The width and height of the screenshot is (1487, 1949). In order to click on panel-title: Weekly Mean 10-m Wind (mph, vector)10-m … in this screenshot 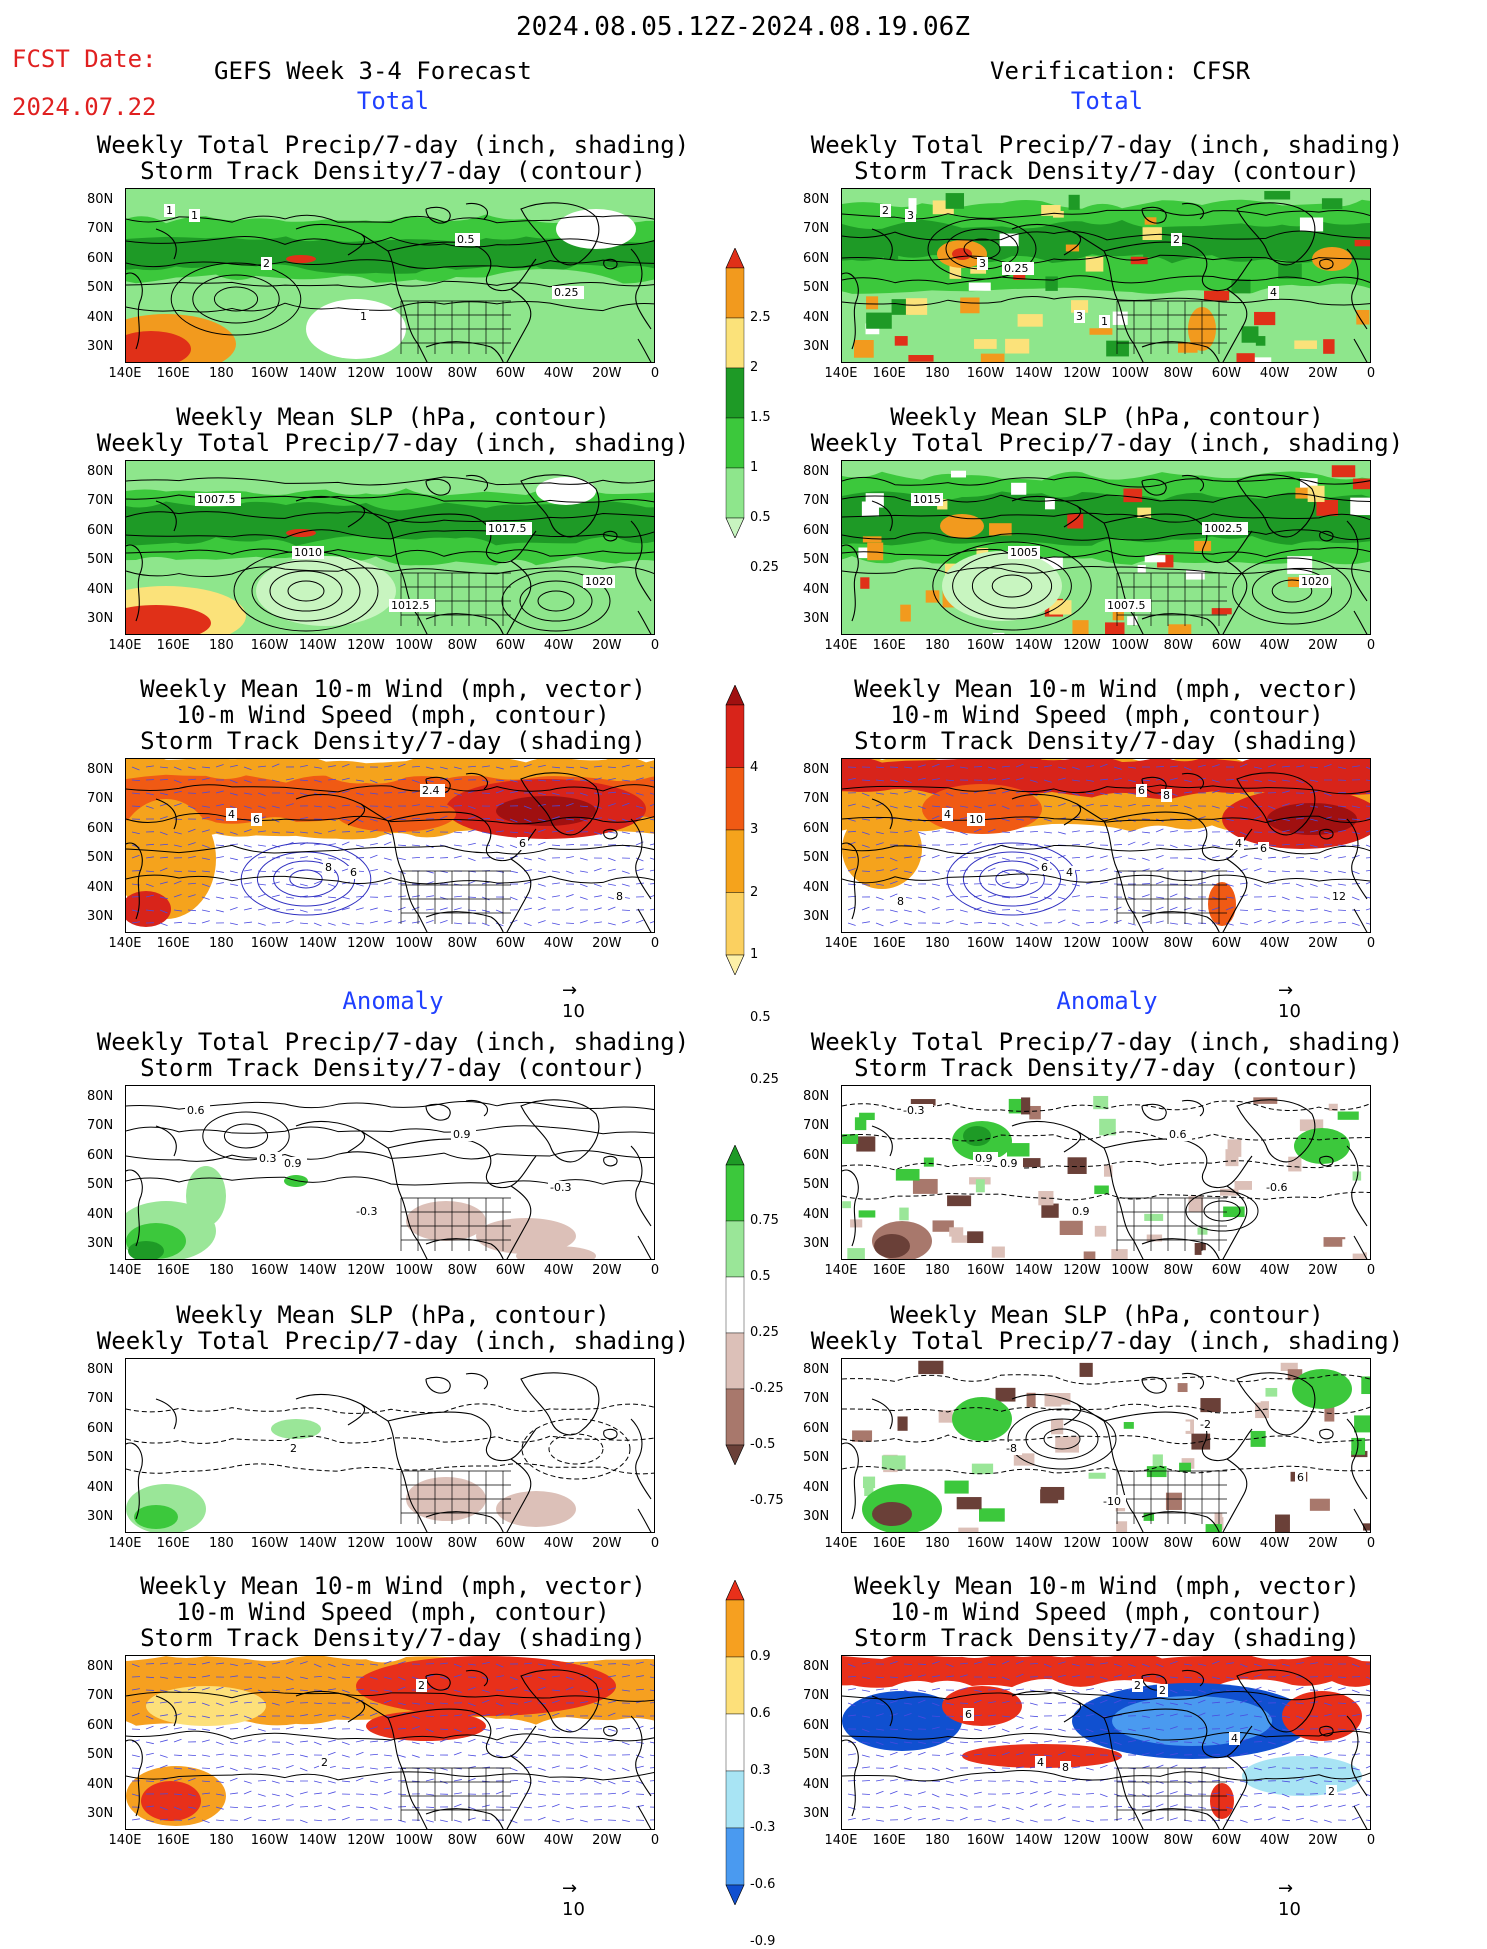, I will do `click(393, 715)`.